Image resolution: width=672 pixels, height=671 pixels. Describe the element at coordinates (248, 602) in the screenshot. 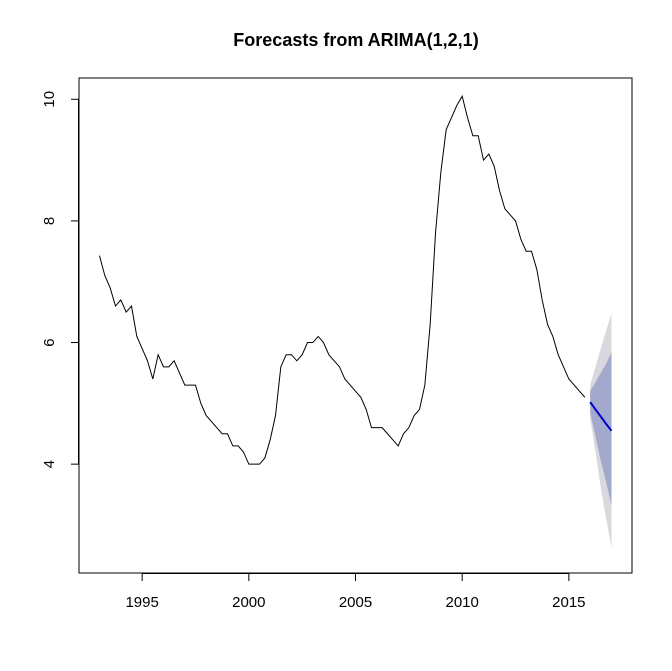

I see `x-tick-label: 2000` at that location.